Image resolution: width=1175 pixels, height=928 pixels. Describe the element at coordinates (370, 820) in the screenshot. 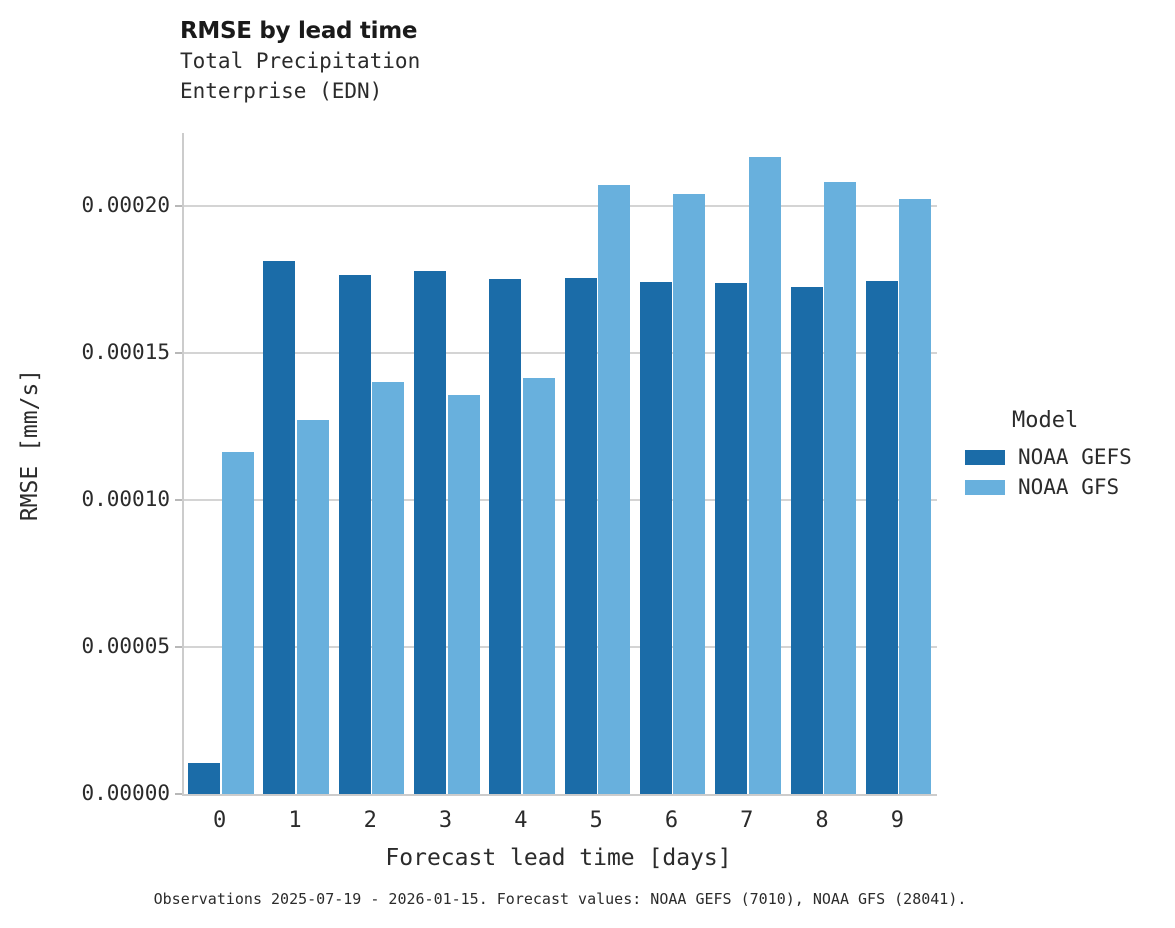

I see `x-tick-label: 2` at that location.